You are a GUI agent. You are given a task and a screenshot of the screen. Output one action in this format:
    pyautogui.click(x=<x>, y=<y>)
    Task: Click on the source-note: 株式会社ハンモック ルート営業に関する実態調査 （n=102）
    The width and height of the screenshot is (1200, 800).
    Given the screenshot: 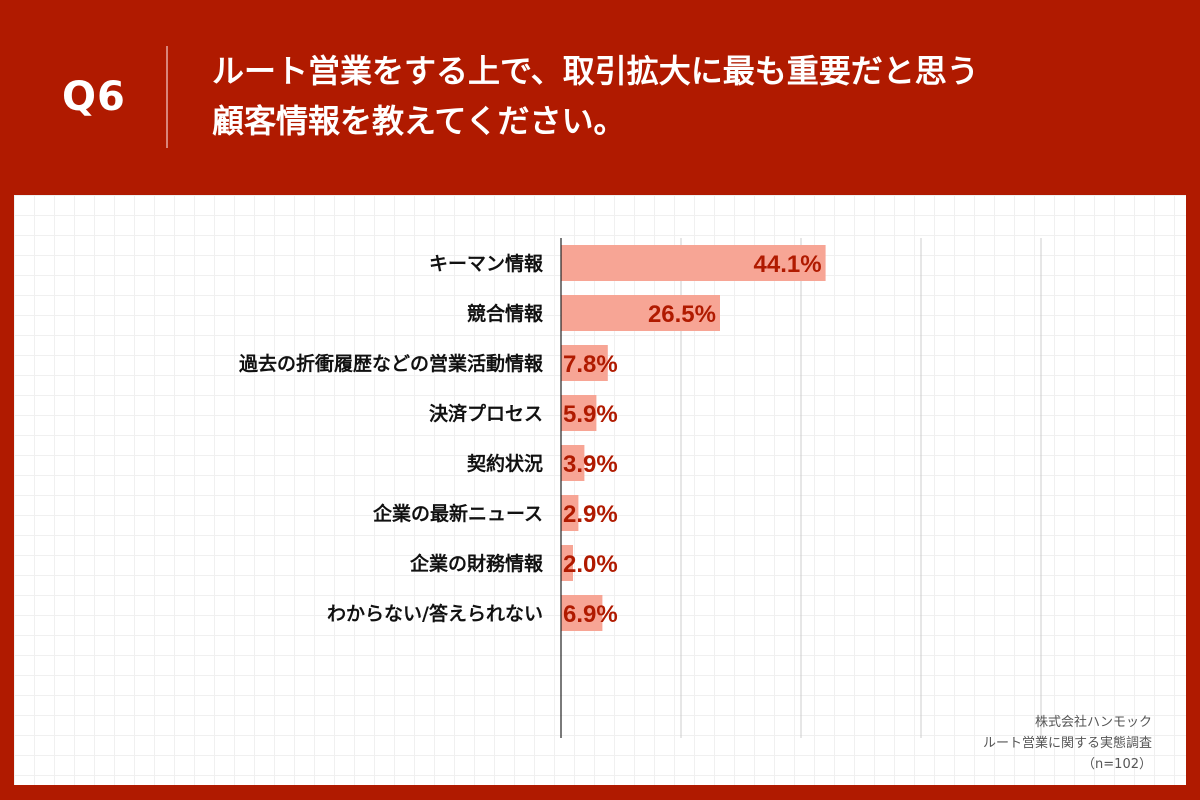 What is the action you would take?
    pyautogui.click(x=1067, y=743)
    